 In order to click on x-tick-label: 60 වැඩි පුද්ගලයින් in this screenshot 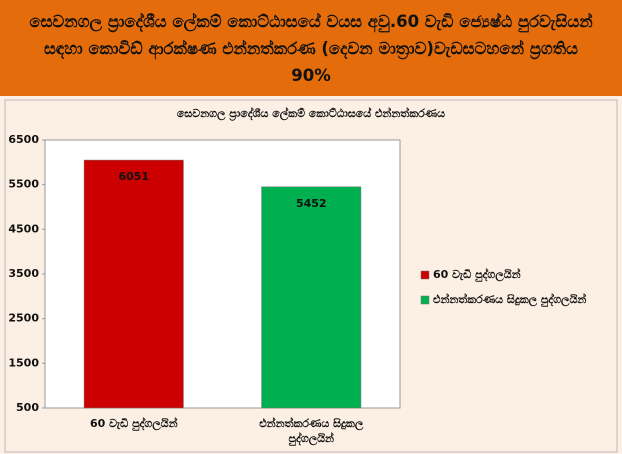, I will do `click(133, 423)`.